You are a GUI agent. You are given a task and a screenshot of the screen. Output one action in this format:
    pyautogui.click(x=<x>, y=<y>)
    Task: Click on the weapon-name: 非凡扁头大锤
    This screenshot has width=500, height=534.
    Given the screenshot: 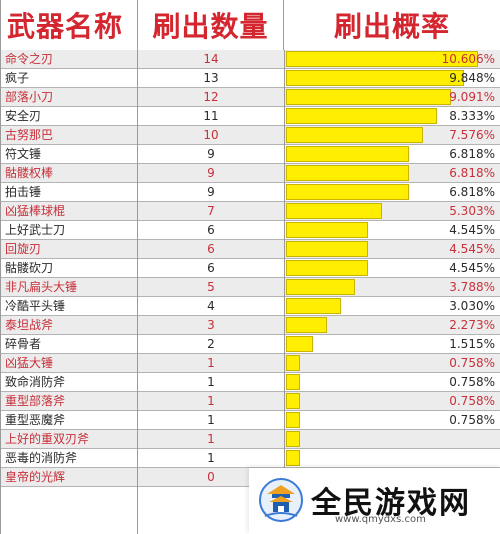 What is the action you would take?
    pyautogui.click(x=41, y=287)
    